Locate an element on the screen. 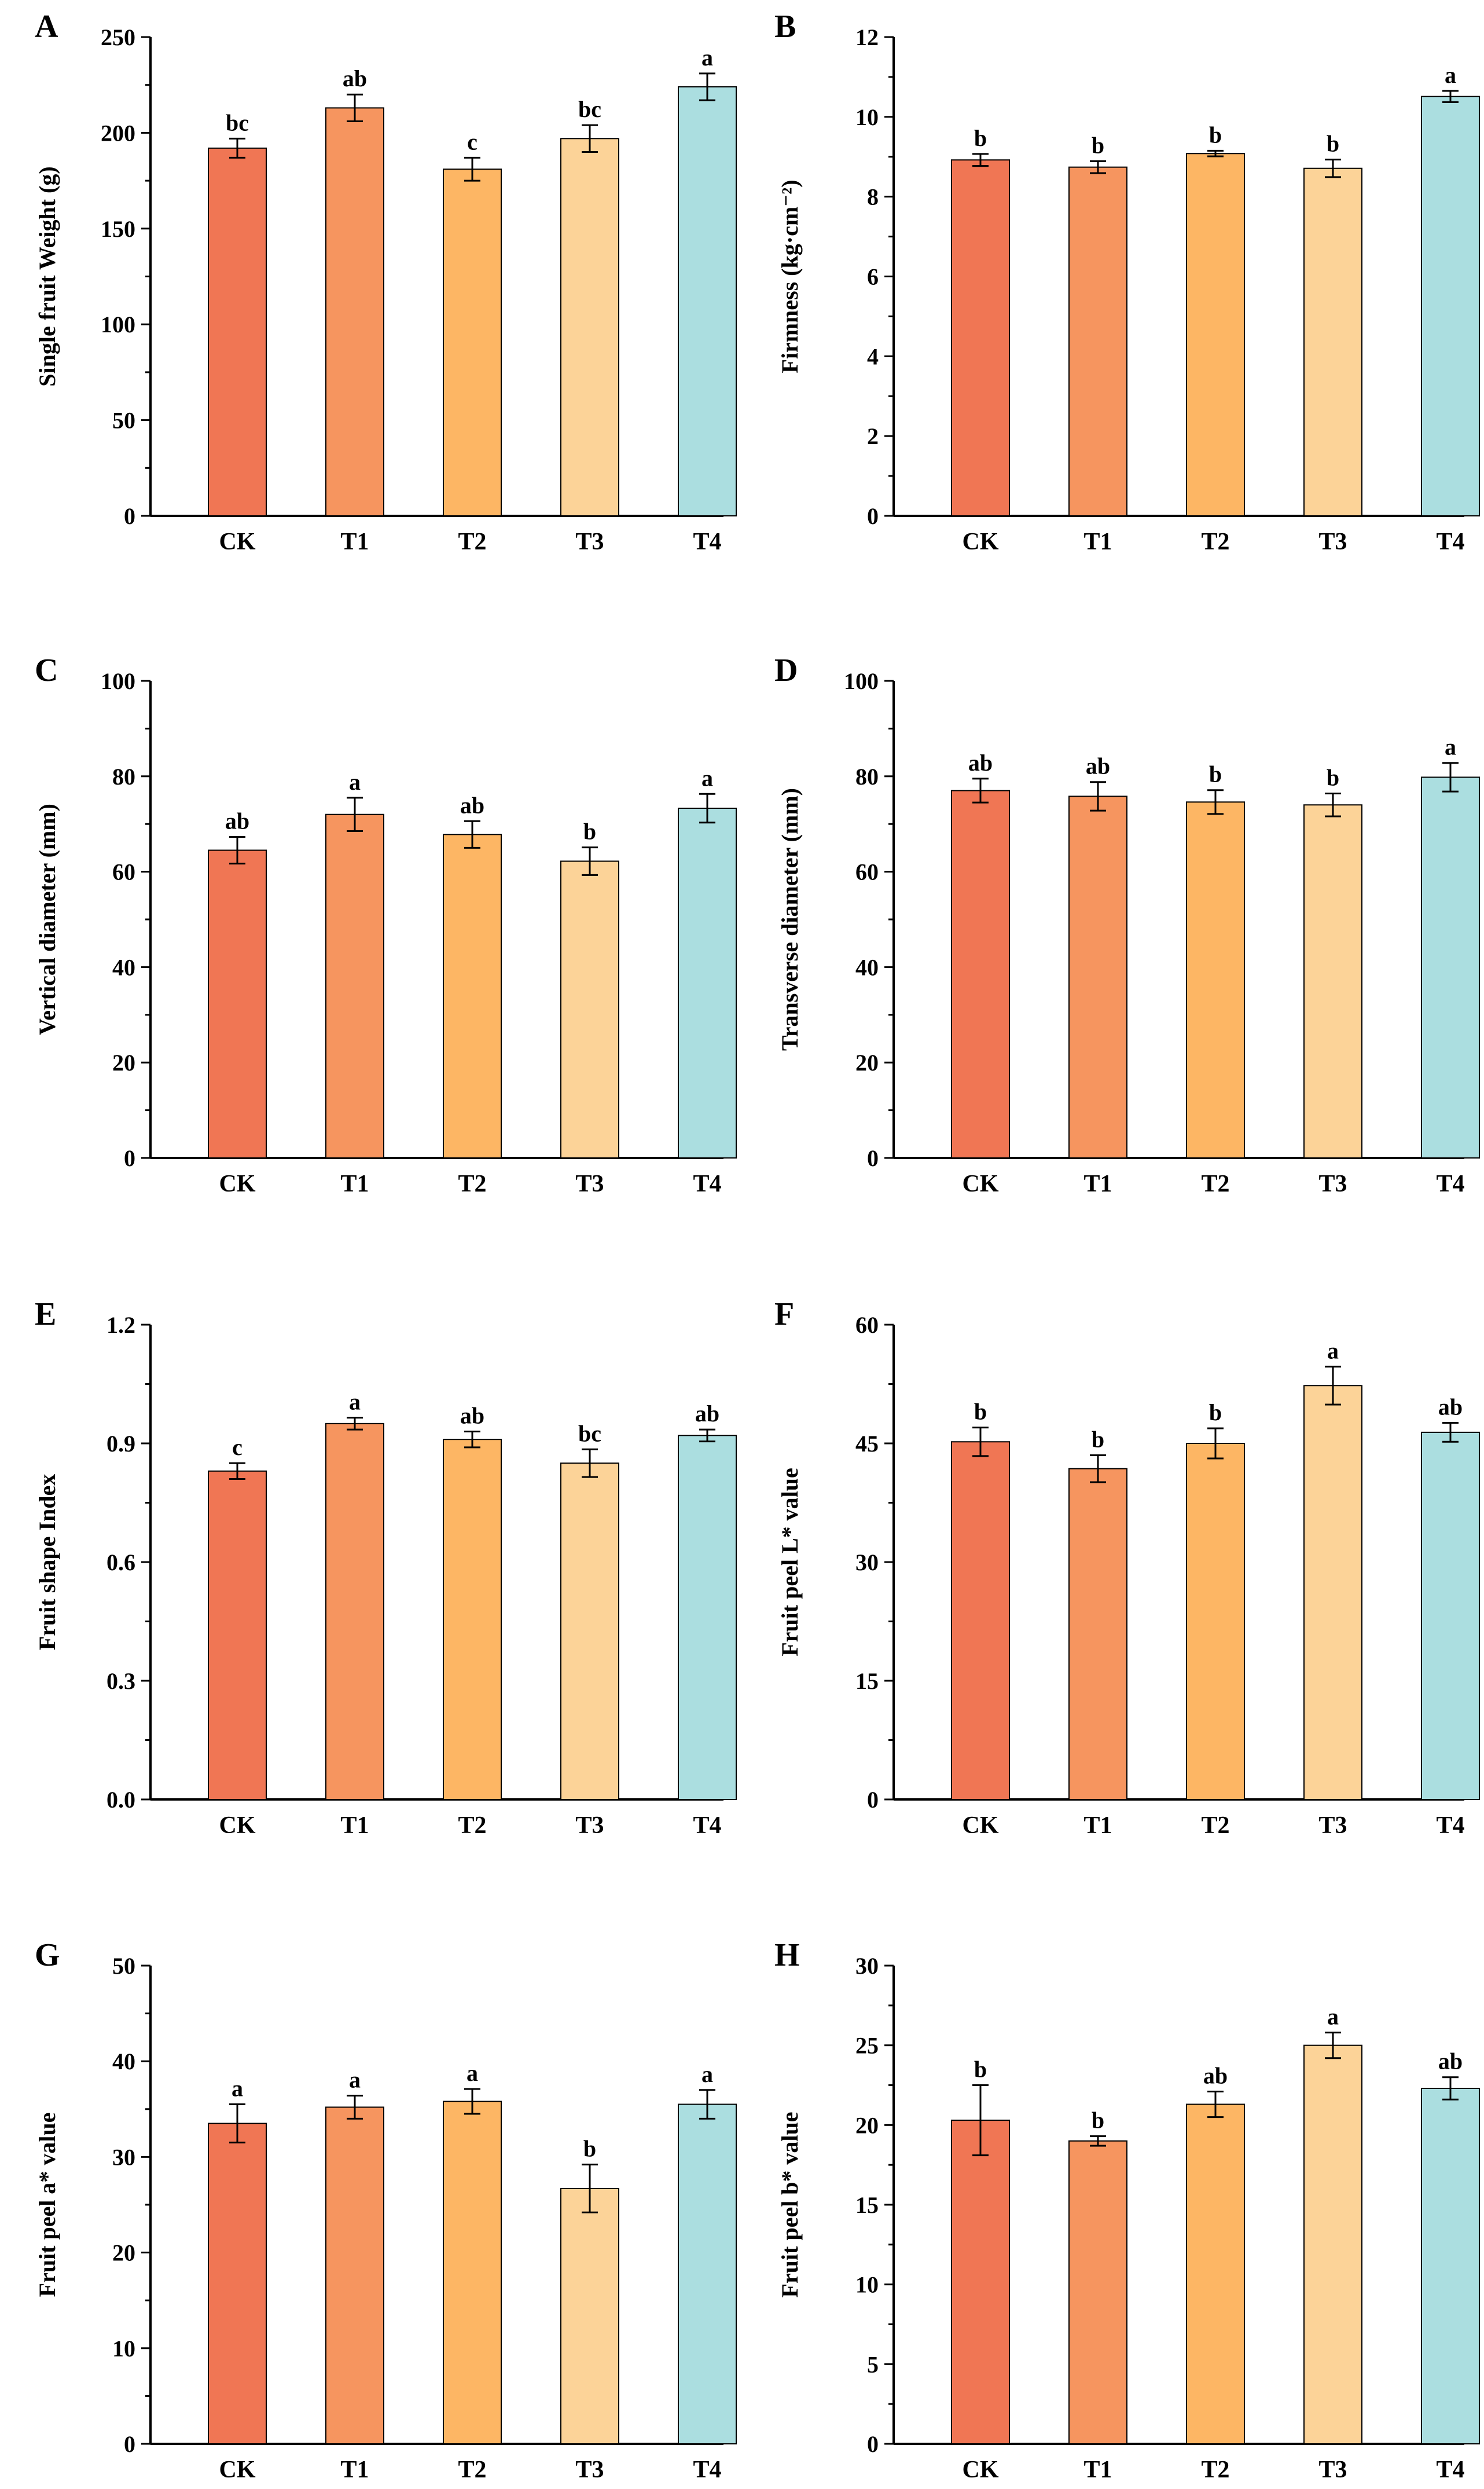 The width and height of the screenshot is (1484, 2489). significance-label-e-t4: ab is located at coordinates (707, 1414).